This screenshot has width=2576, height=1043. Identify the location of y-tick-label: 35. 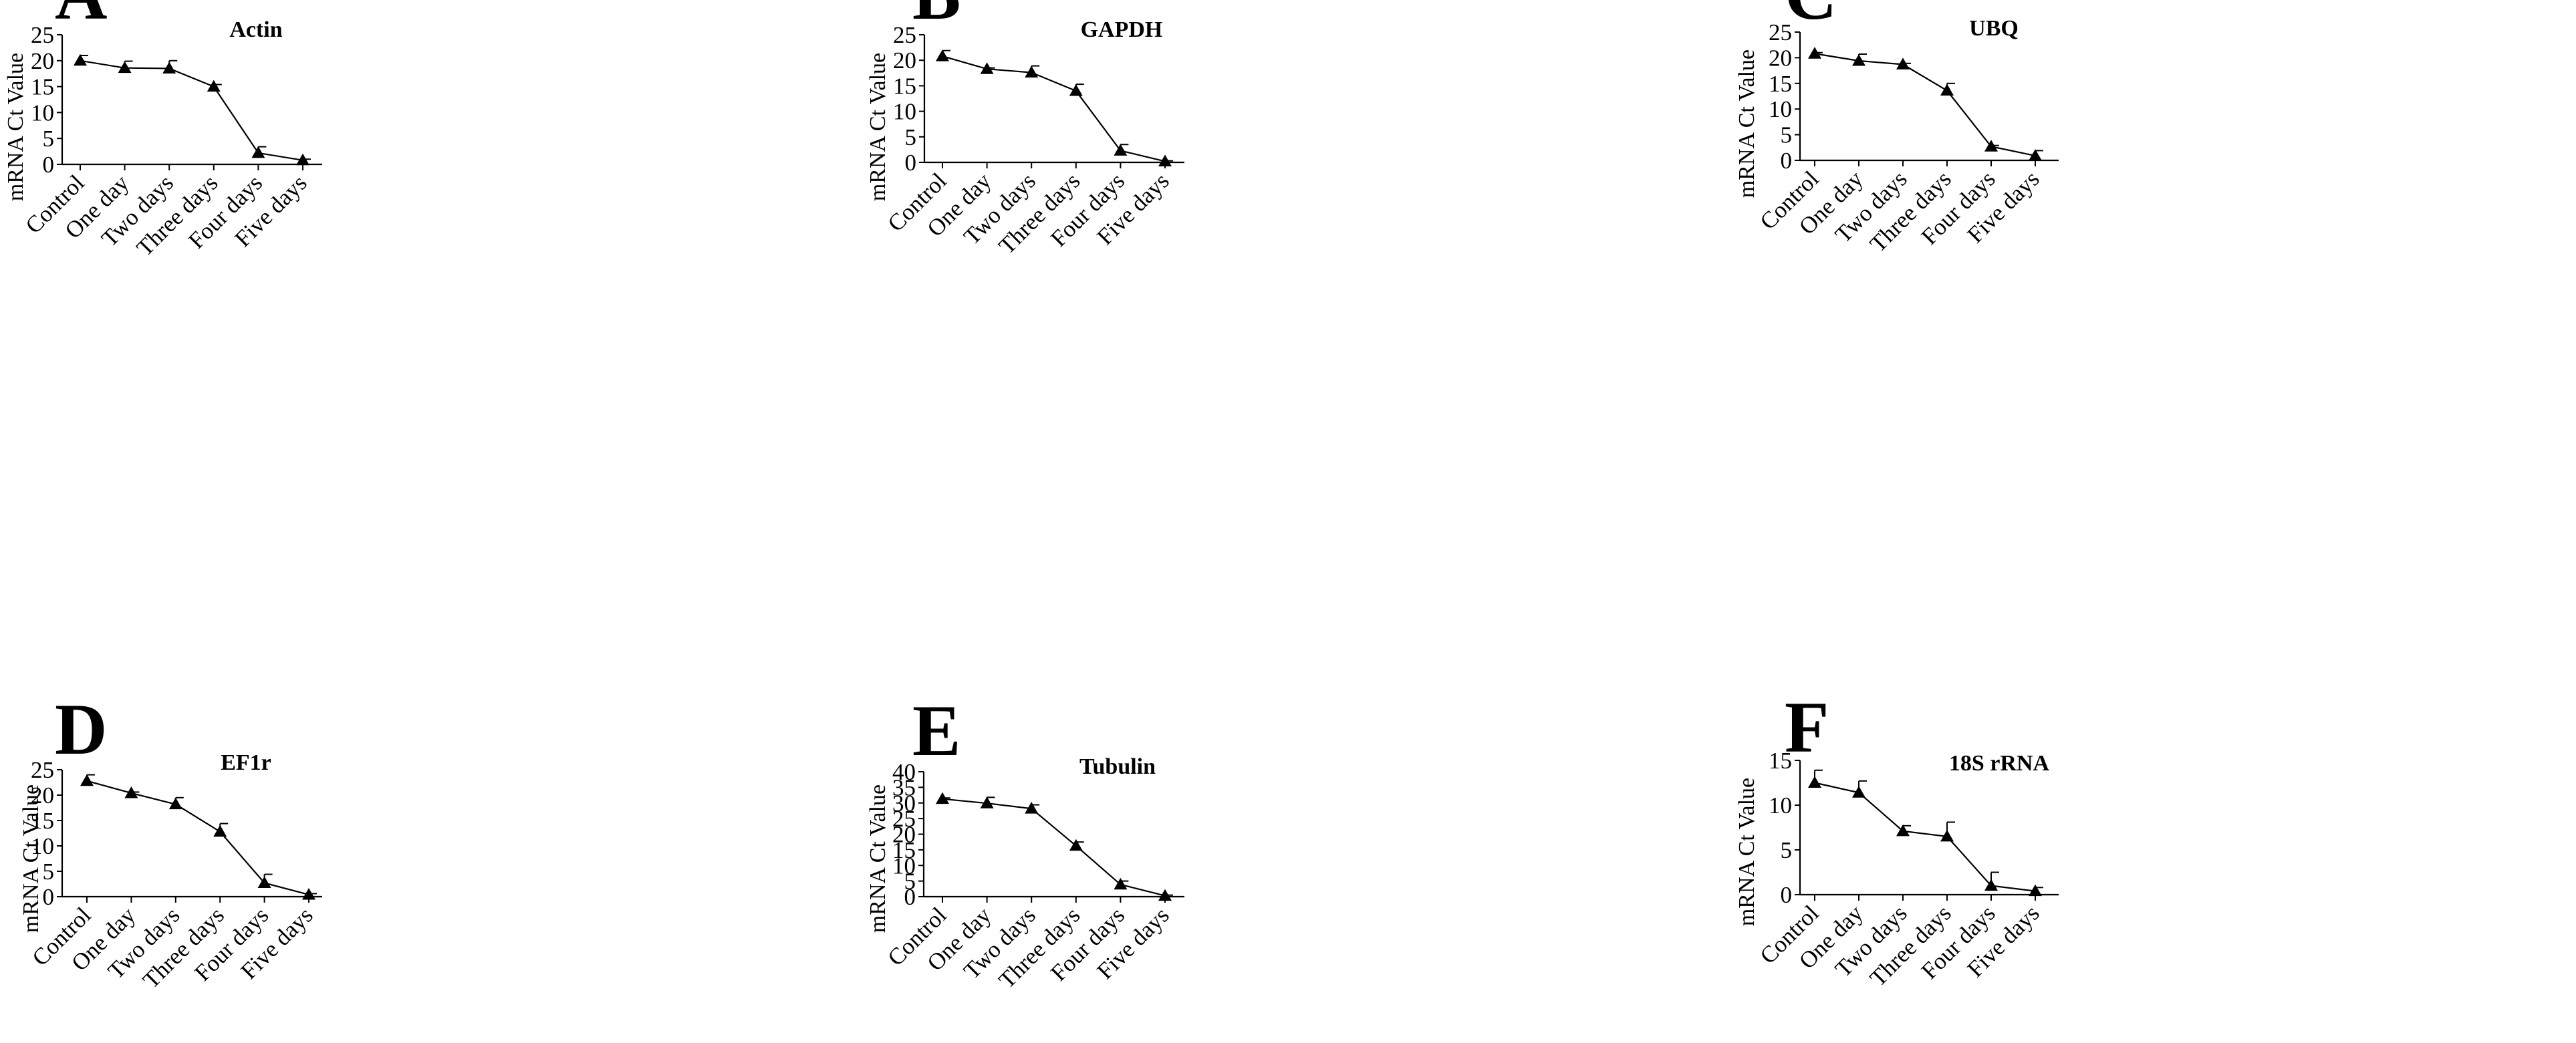
(904, 787).